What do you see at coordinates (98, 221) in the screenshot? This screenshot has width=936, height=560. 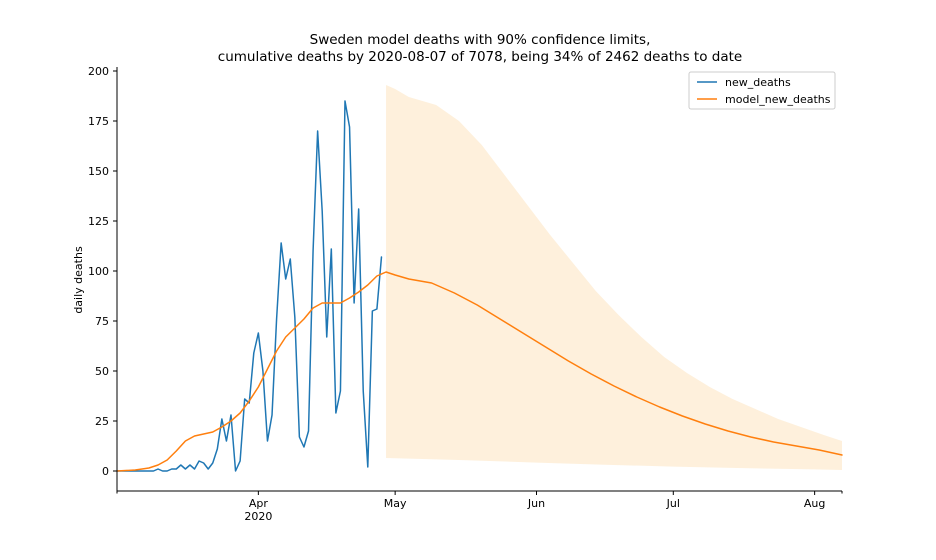 I see `y-tick-label: 125` at bounding box center [98, 221].